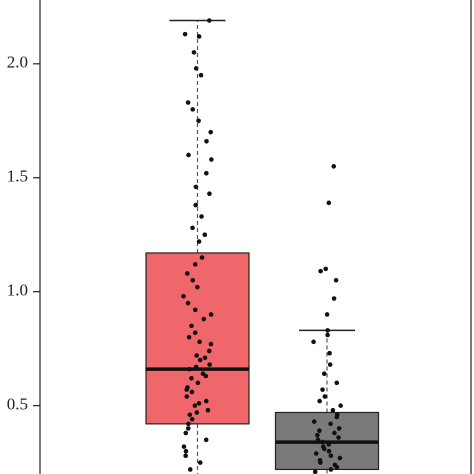 The height and width of the screenshot is (474, 474). I want to click on y-tick-label: 1.0, so click(17, 290).